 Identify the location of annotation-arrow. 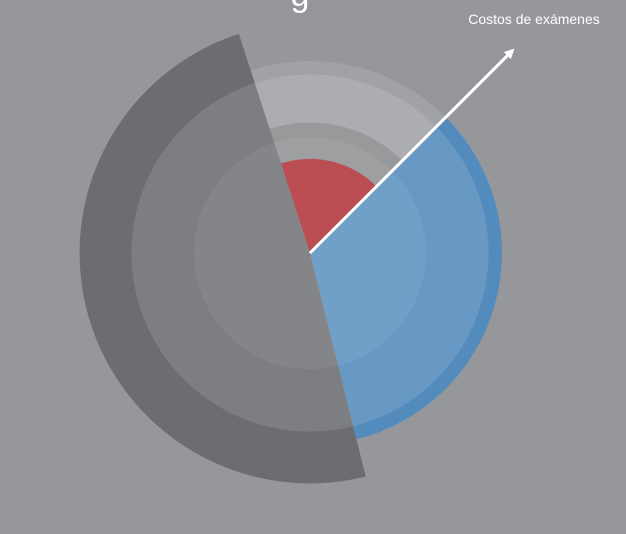
(411, 151).